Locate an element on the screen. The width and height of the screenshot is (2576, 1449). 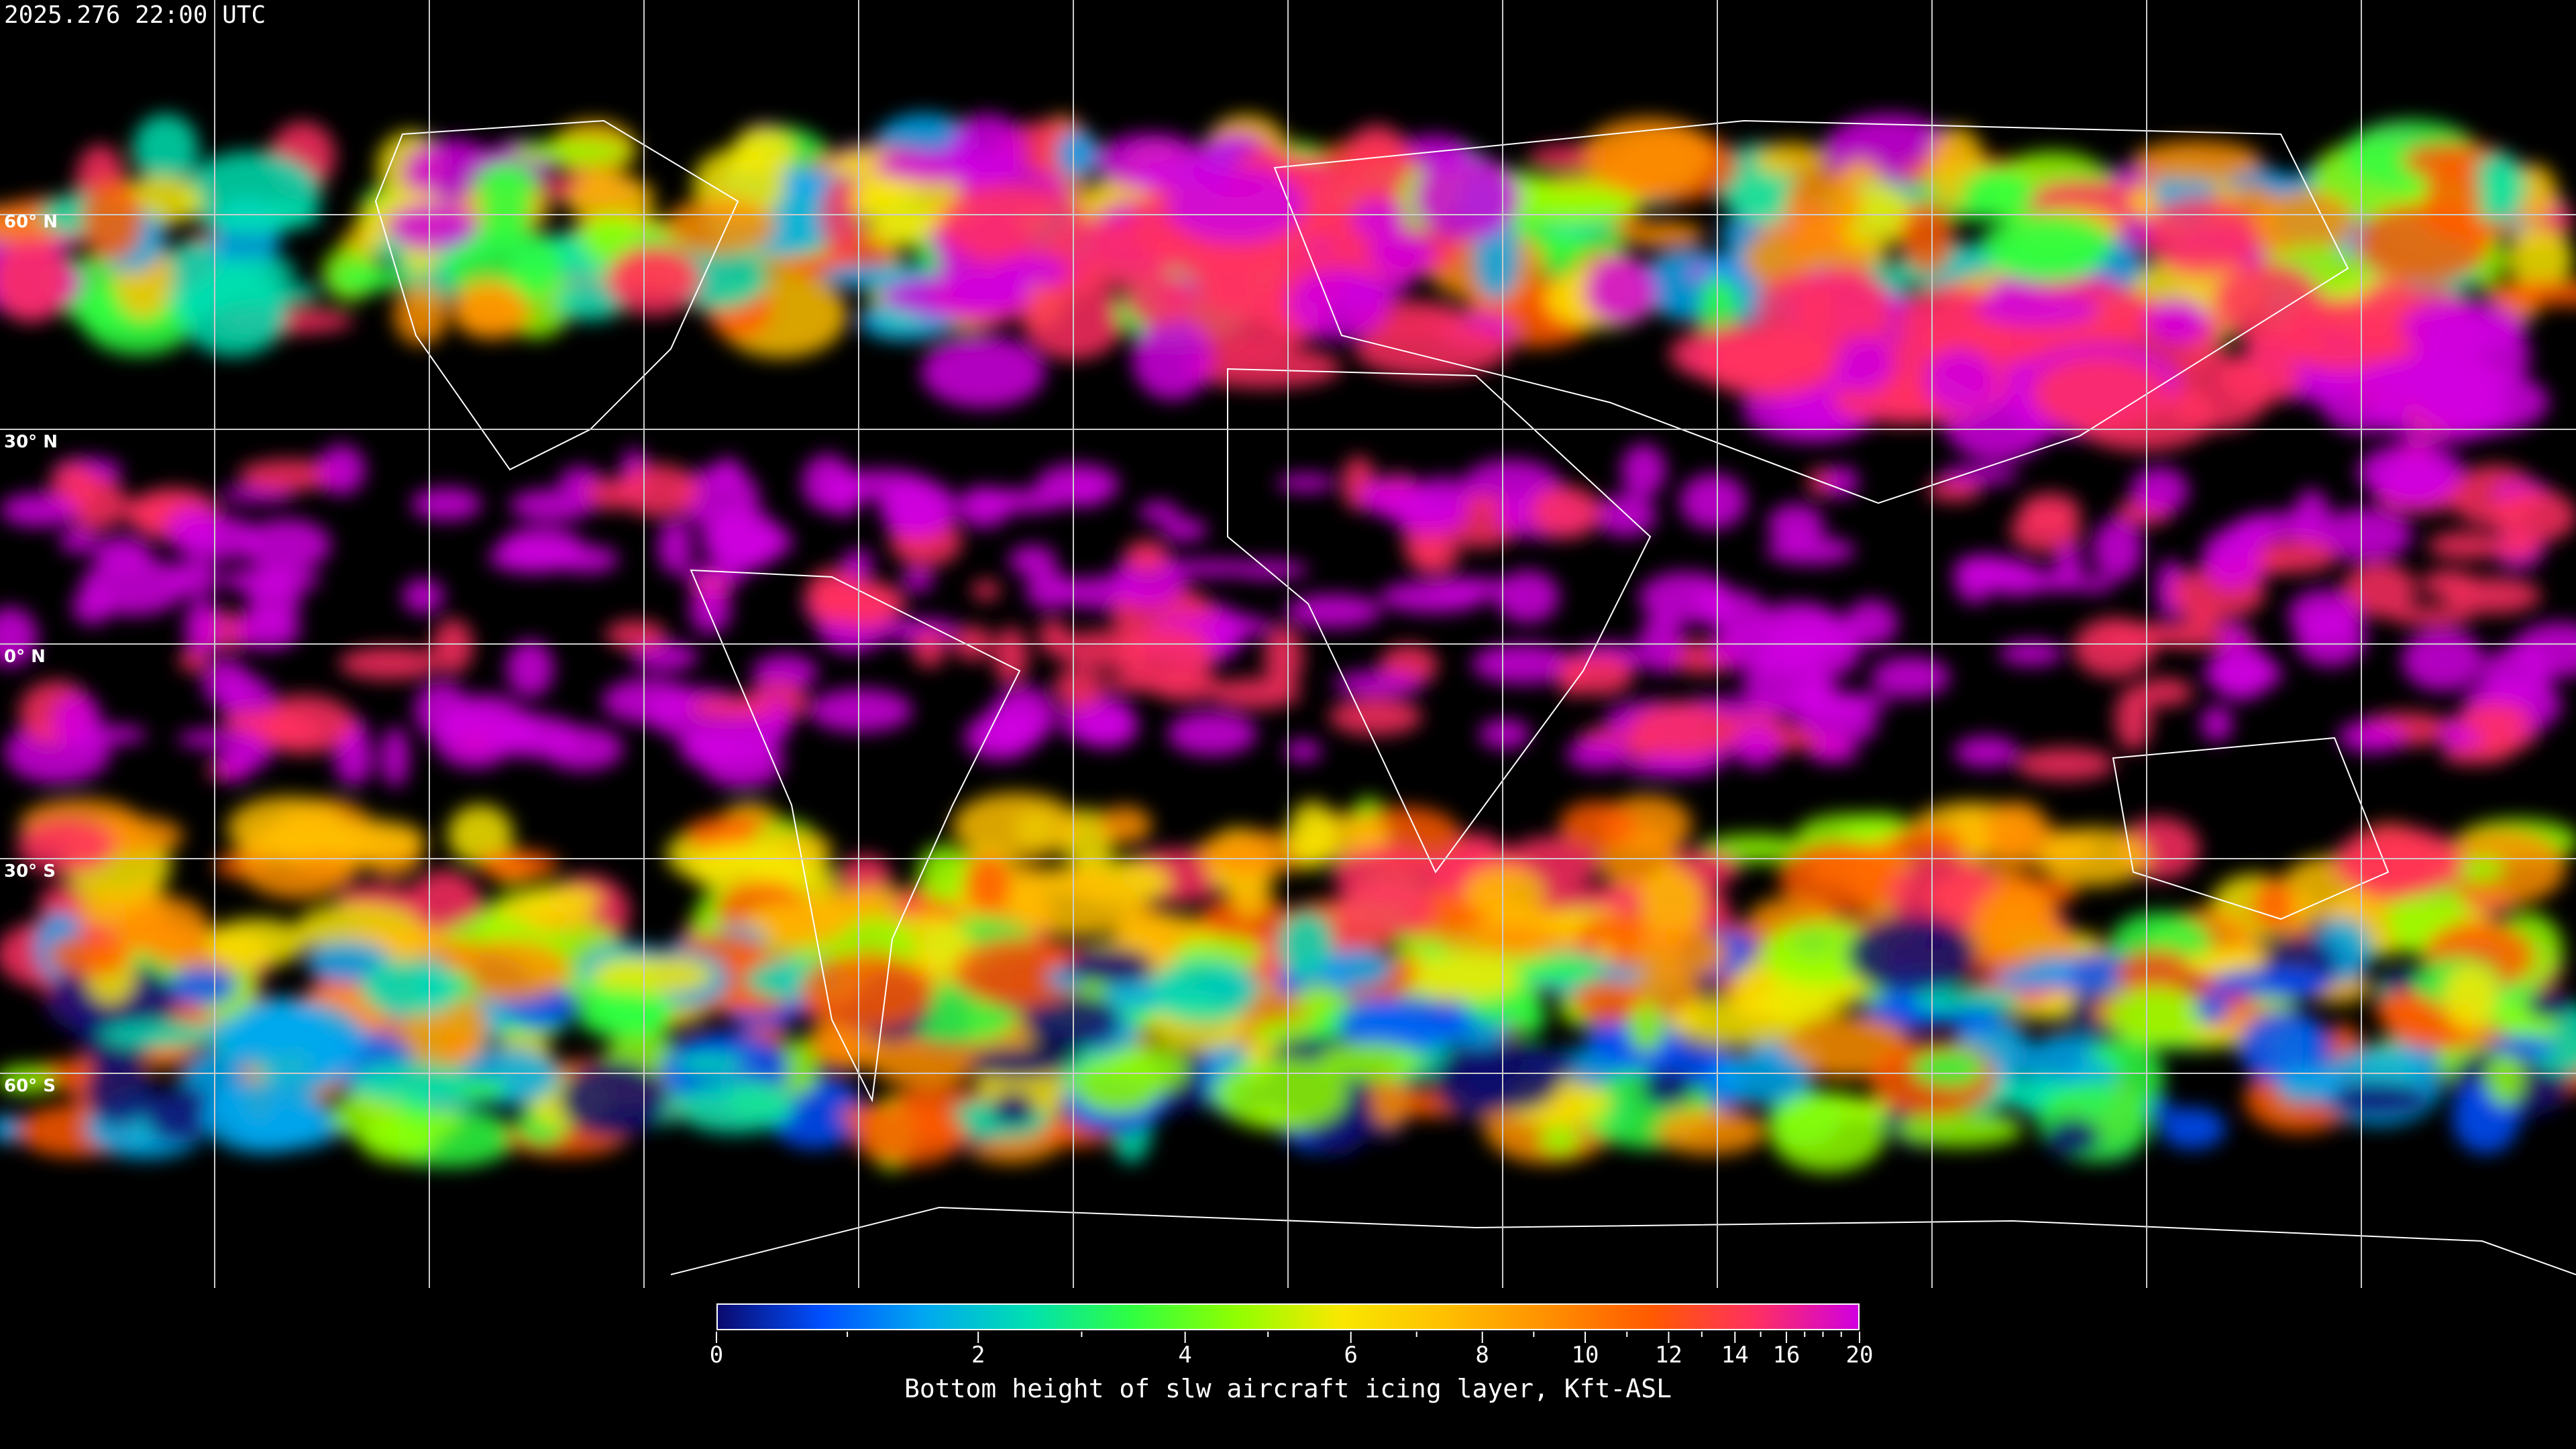
colorbar-tick-label: 4 is located at coordinates (1185, 1355).